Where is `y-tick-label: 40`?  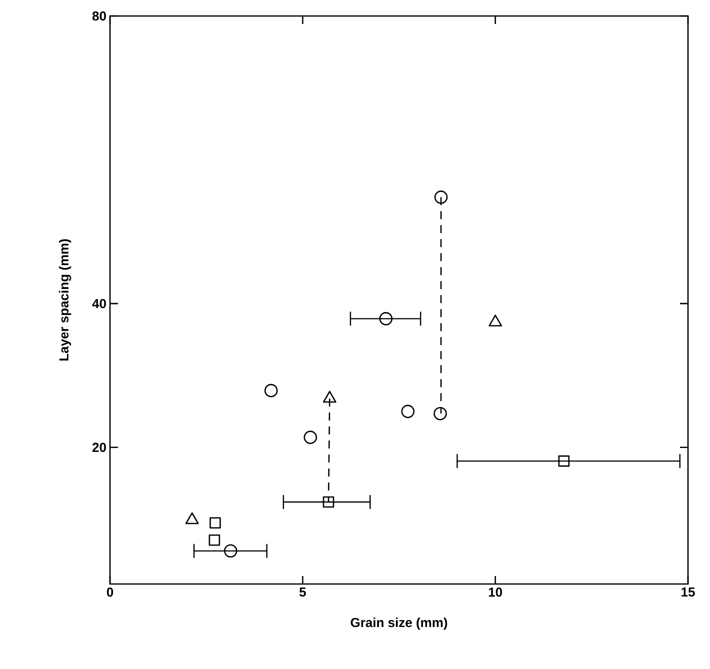 y-tick-label: 40 is located at coordinates (99, 303).